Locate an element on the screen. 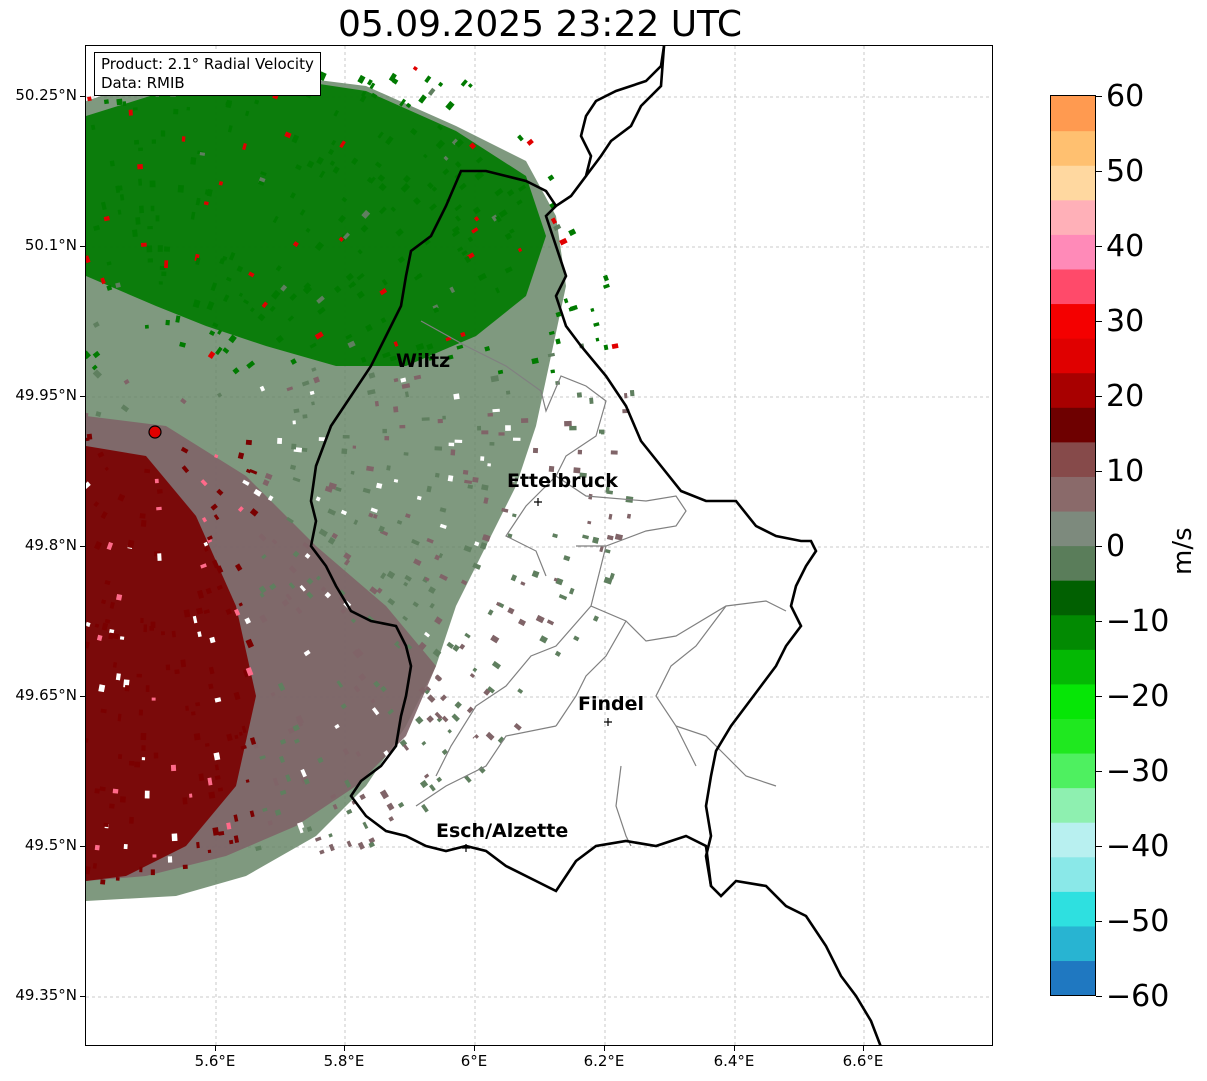  city-label-esch-alzette: Esch/Alzette is located at coordinates (502, 831).